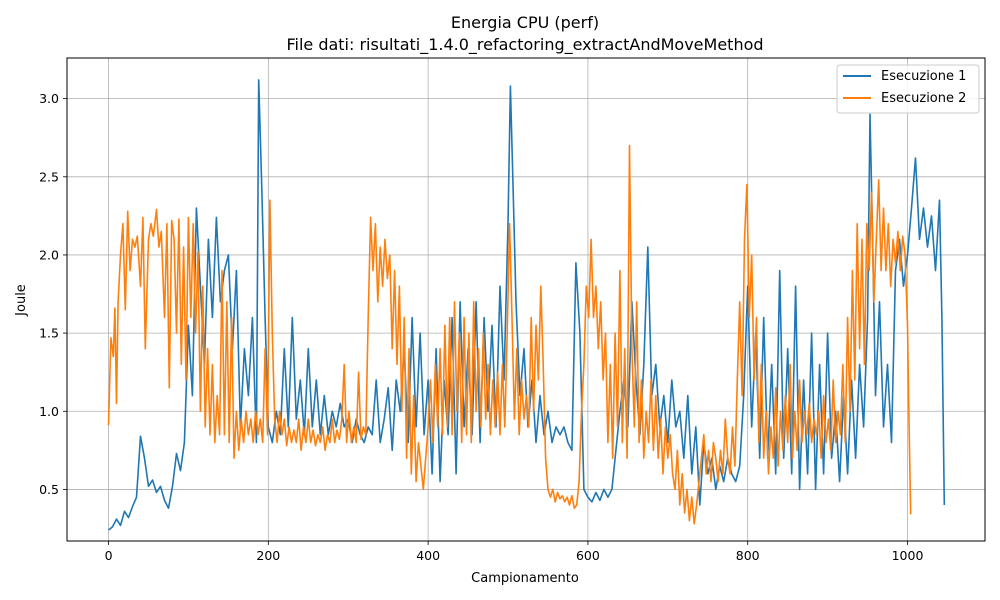  Describe the element at coordinates (428, 555) in the screenshot. I see `x-tick-label: 400` at that location.